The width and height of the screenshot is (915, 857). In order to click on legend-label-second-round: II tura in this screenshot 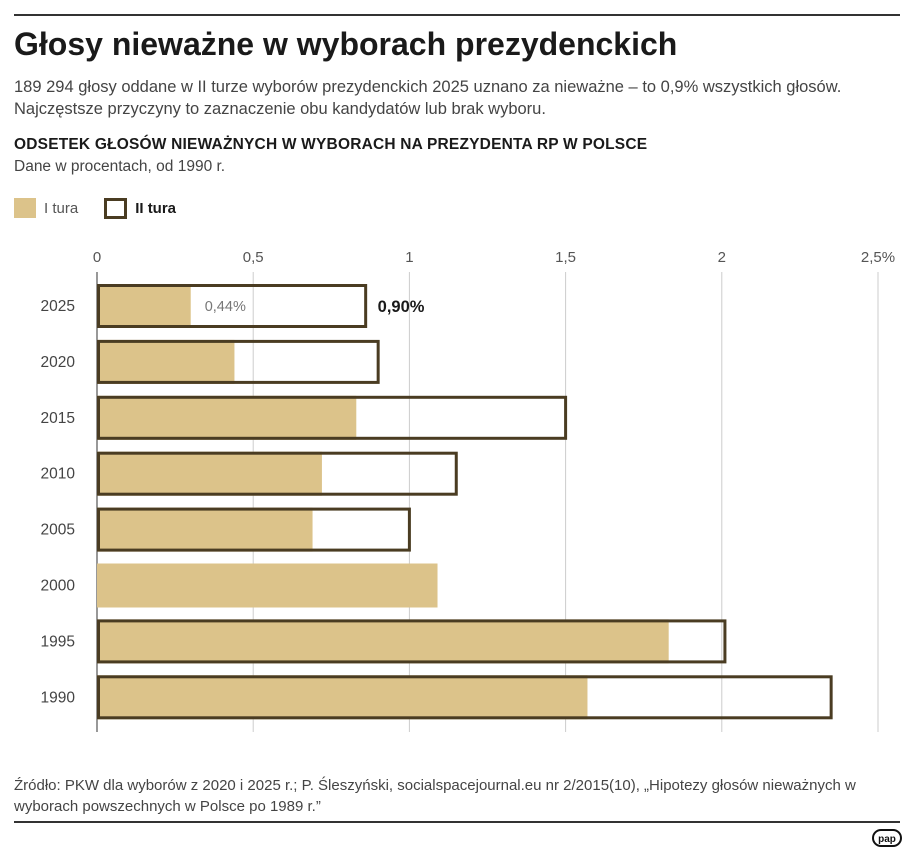, I will do `click(156, 208)`.